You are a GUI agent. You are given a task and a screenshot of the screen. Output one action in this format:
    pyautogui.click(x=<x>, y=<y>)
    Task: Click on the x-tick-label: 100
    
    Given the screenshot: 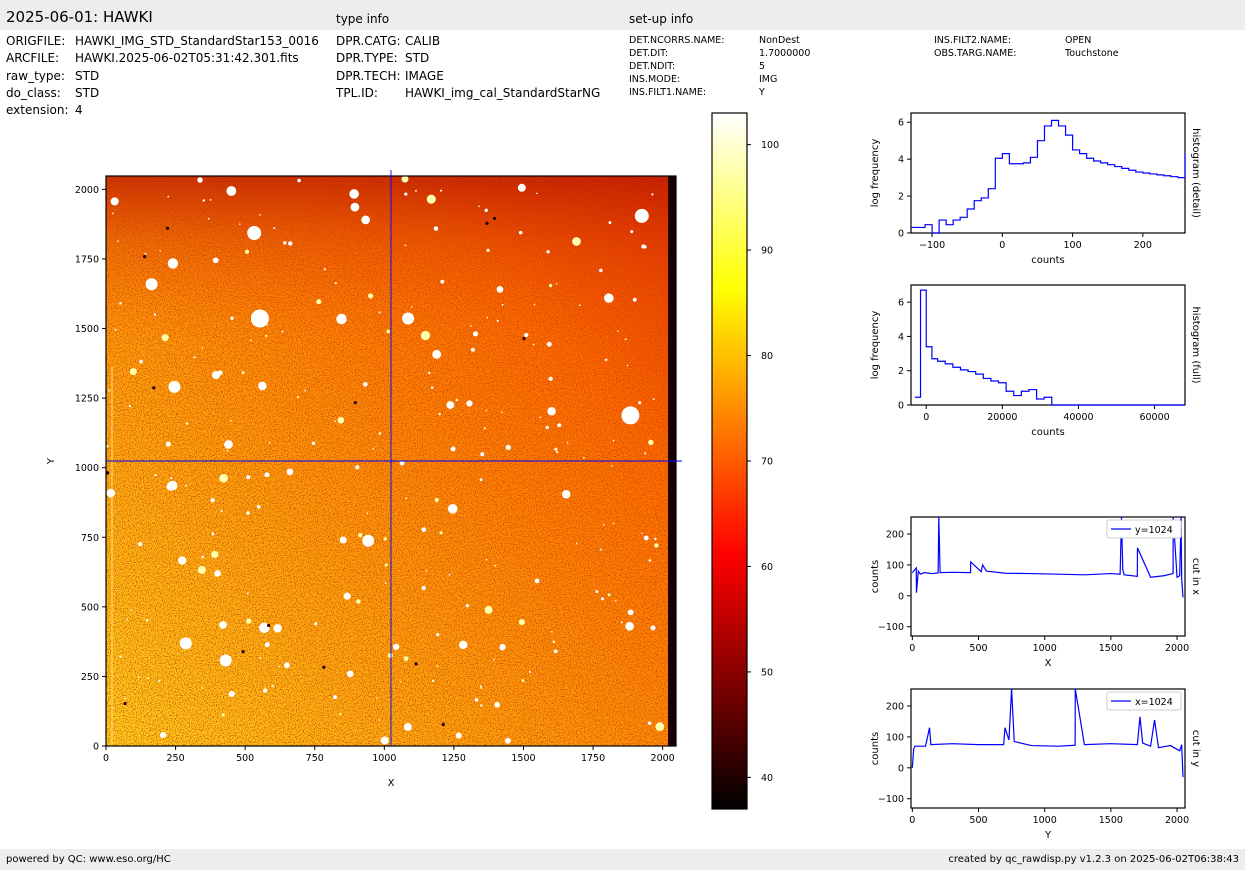 What is the action you would take?
    pyautogui.click(x=1073, y=245)
    